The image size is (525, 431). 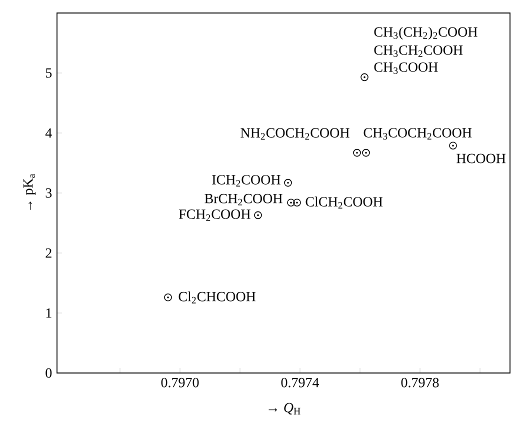 I want to click on annotation: BrCH$_{2}$COOH, so click(x=243, y=200).